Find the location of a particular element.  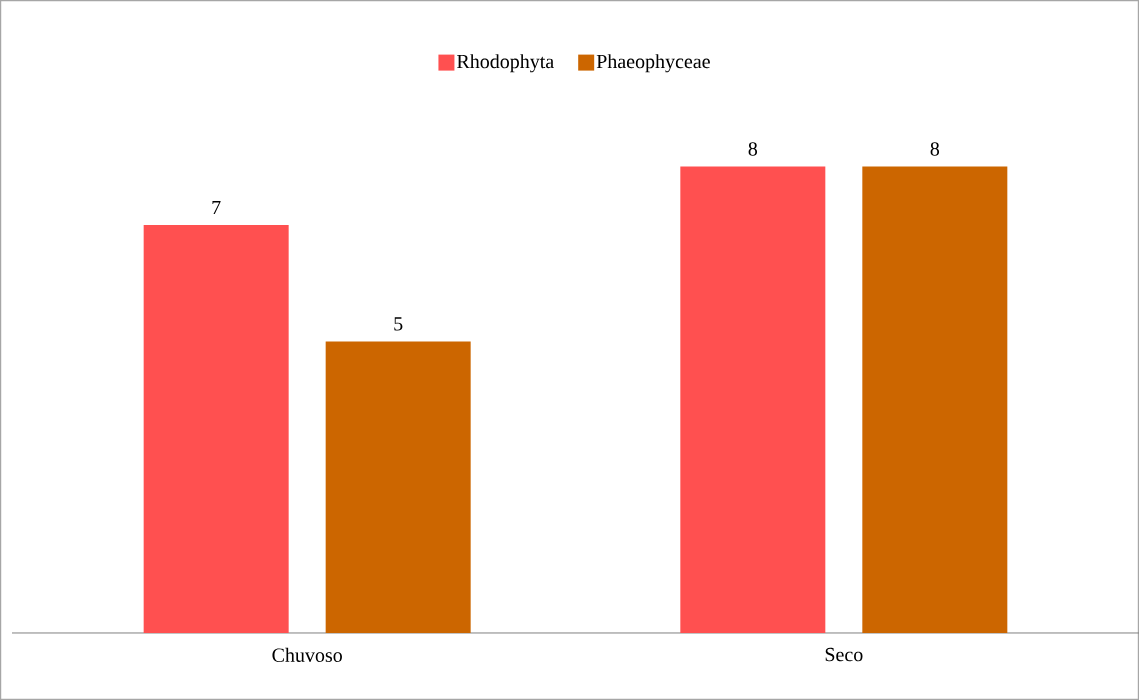

legend-label: Rhodophyta is located at coordinates (505, 63).